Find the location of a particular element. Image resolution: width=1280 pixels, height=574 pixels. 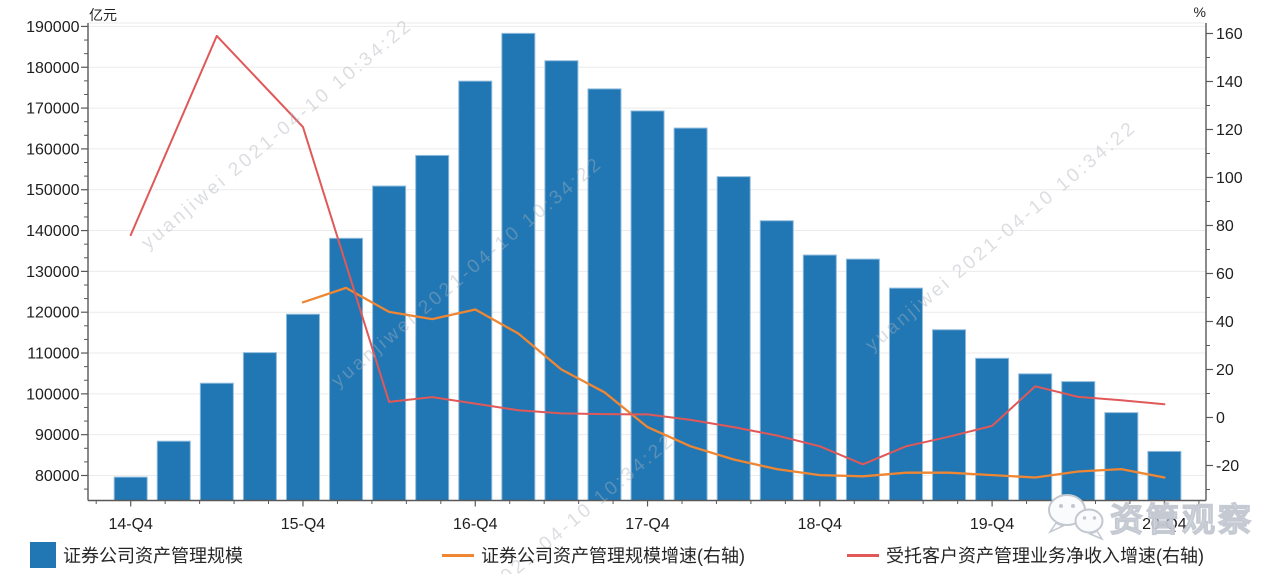

x-axis-tick-label: 20-Q4 is located at coordinates (1164, 524).